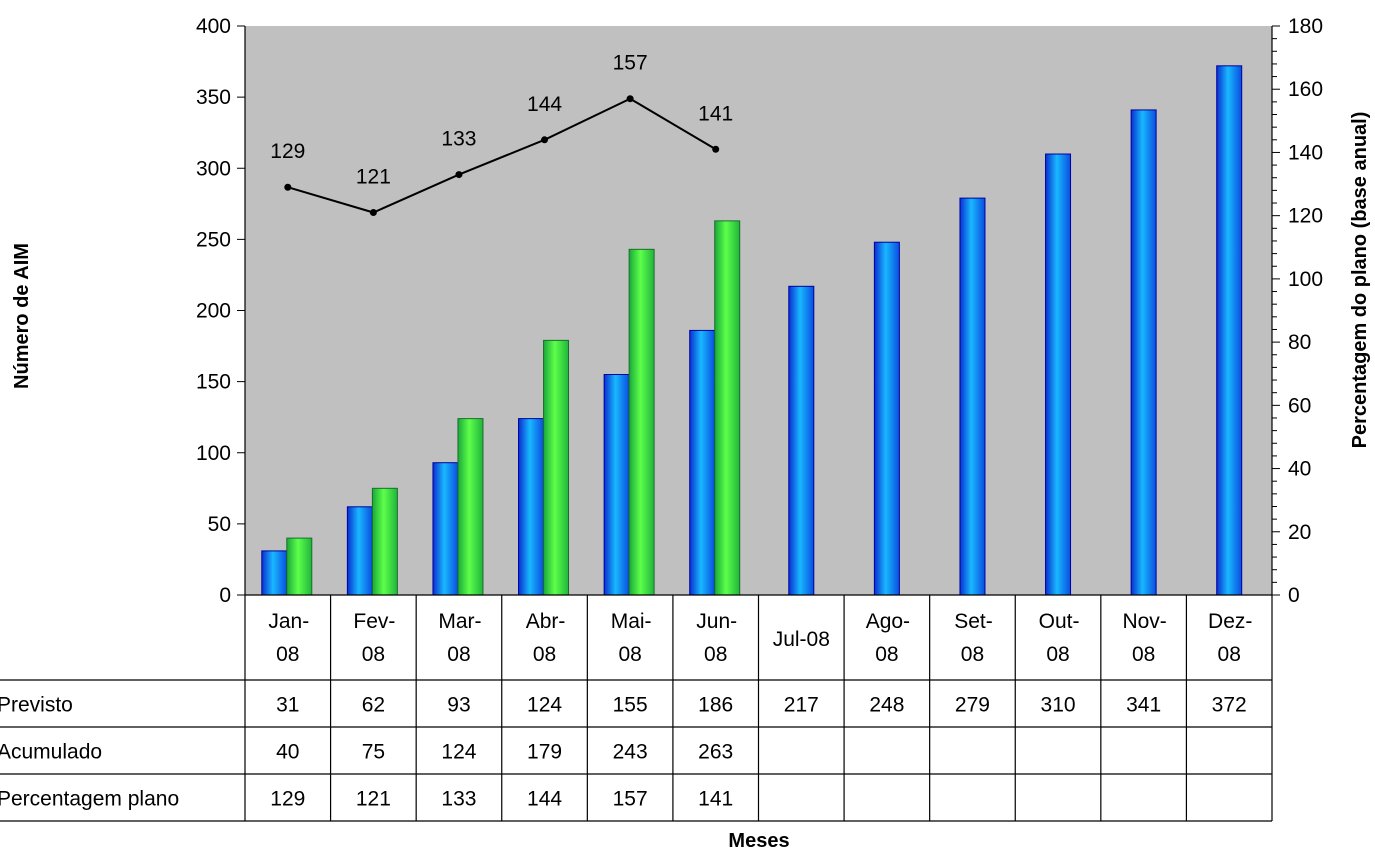 The width and height of the screenshot is (1375, 849). Describe the element at coordinates (458, 799) in the screenshot. I see `table-cell-2-2: 133` at that location.